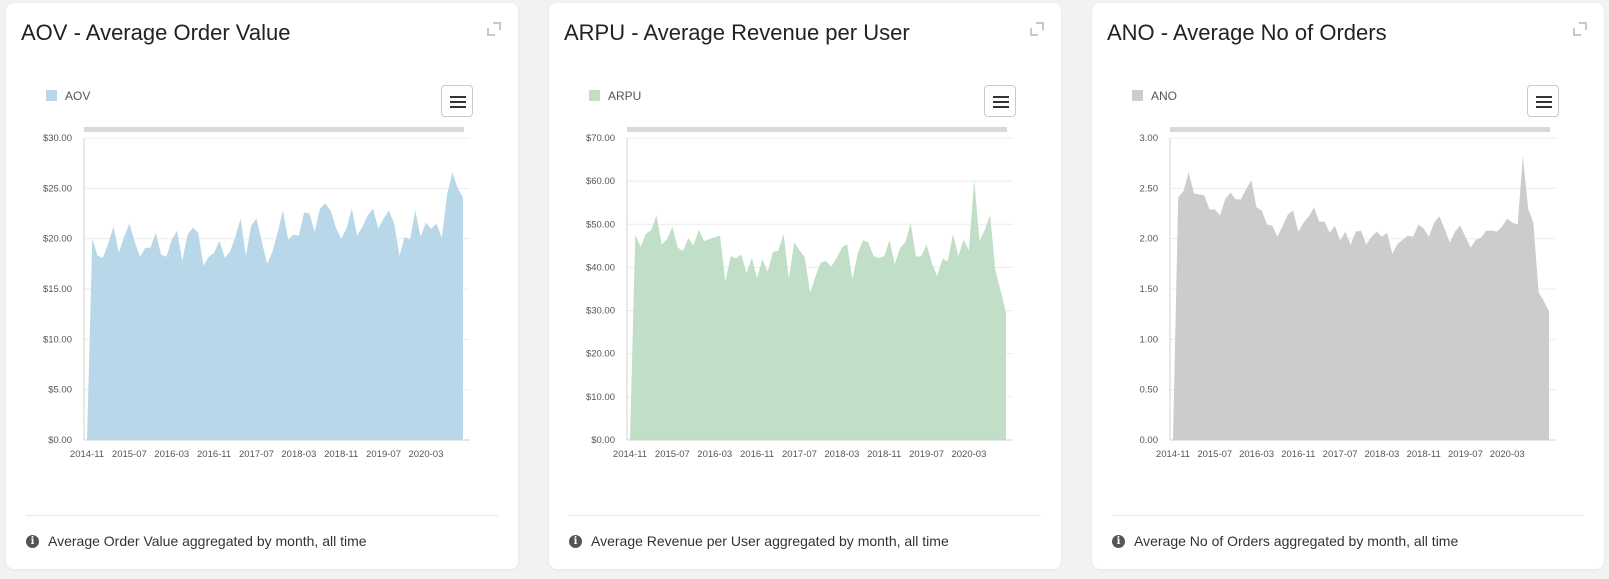 This screenshot has width=1609, height=579. Describe the element at coordinates (1247, 32) in the screenshot. I see `ano-card-title: ANO - Average No of Orders` at that location.